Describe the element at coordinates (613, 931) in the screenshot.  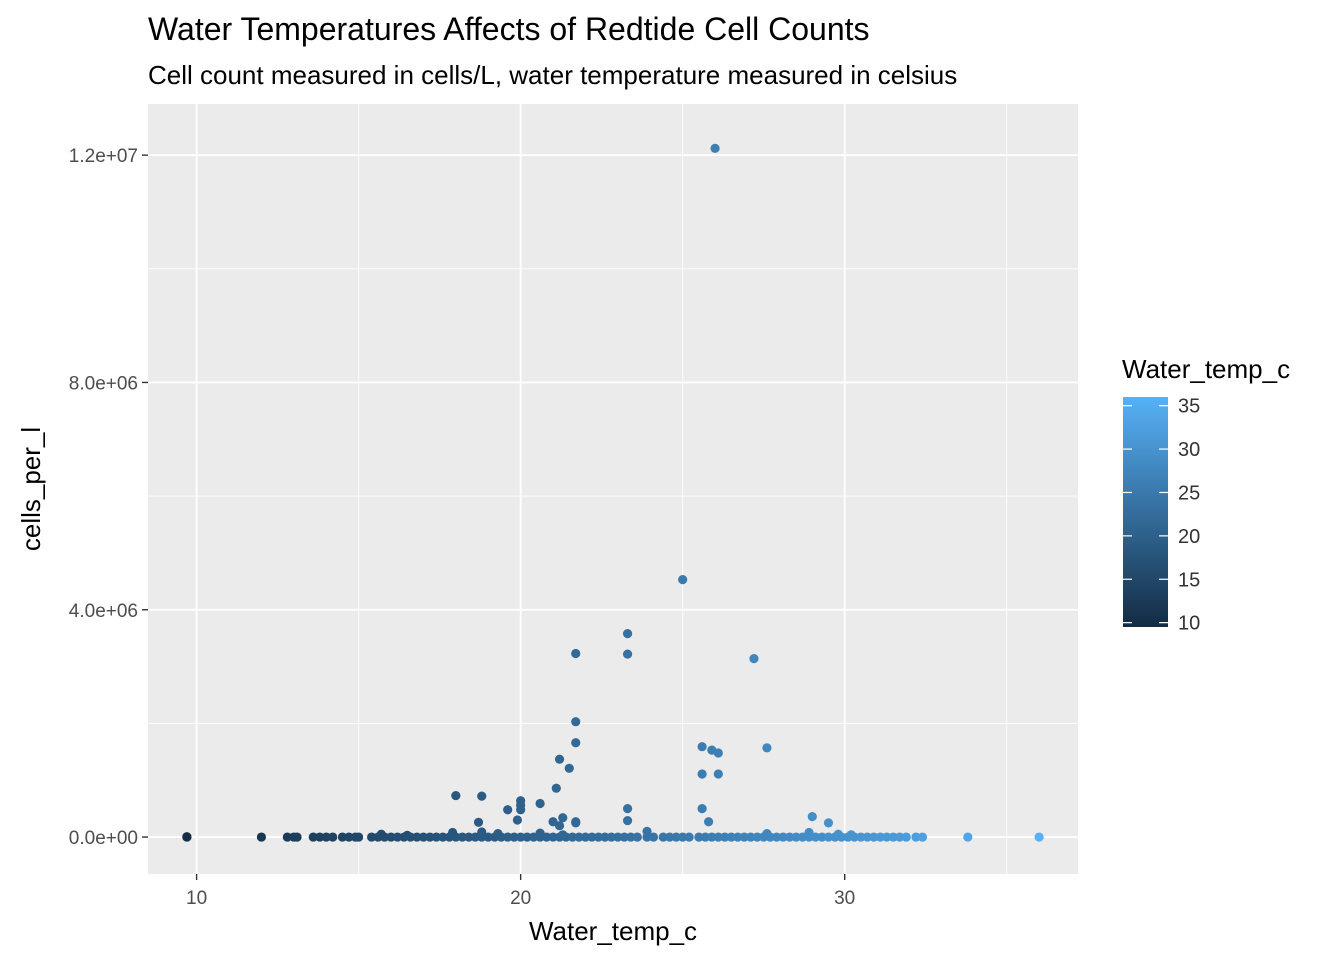
I see `x-axis-title: Water_temp_c` at that location.